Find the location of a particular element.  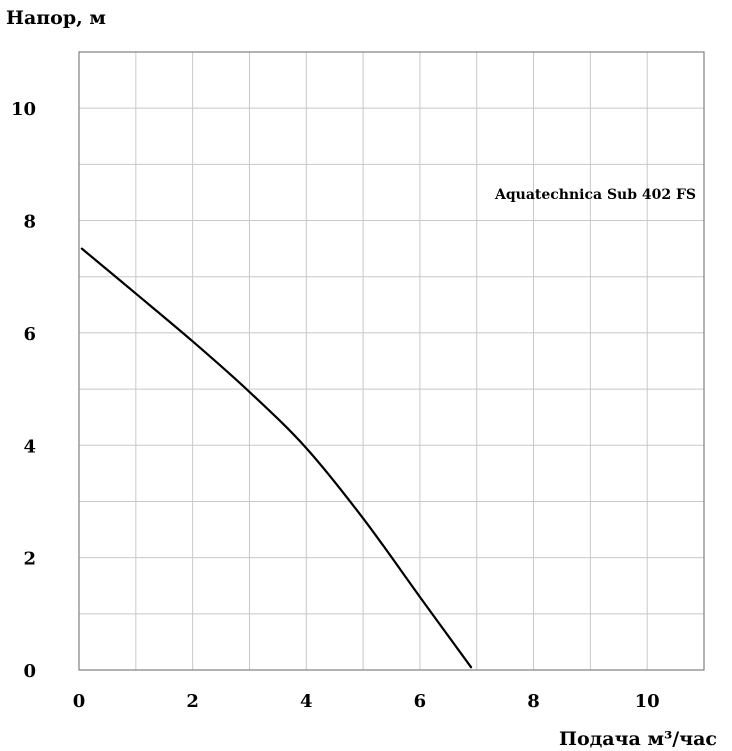

y-tick-label: 2 is located at coordinates (29, 559).